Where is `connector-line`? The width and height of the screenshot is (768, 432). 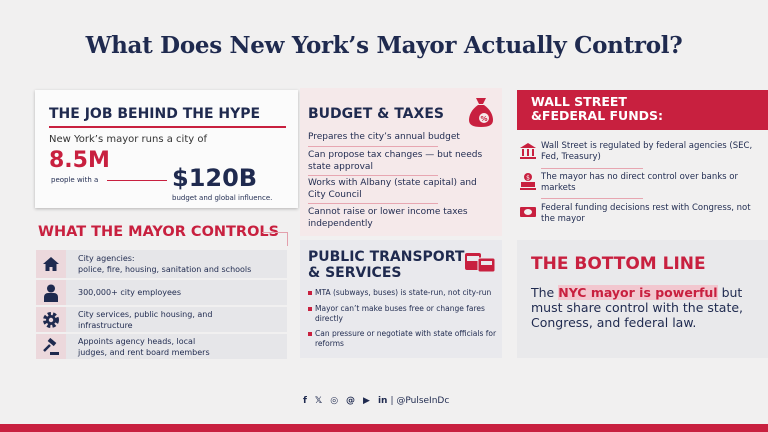 connector-line is located at coordinates (137, 180).